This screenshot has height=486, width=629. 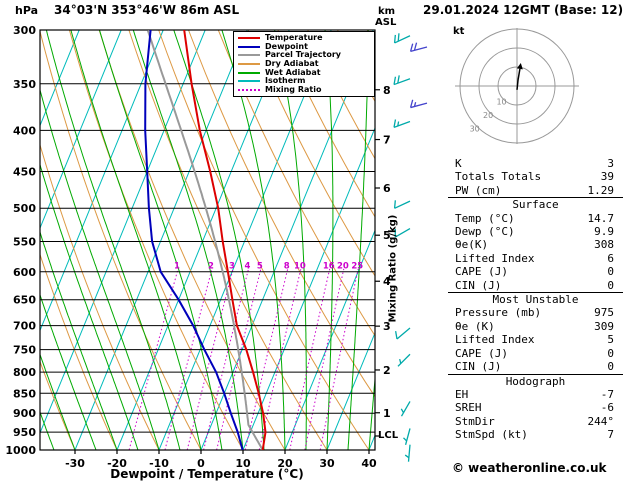 What do you see at coordinates (518, 79) in the screenshot?
I see `hodograph-trace` at bounding box center [518, 79].